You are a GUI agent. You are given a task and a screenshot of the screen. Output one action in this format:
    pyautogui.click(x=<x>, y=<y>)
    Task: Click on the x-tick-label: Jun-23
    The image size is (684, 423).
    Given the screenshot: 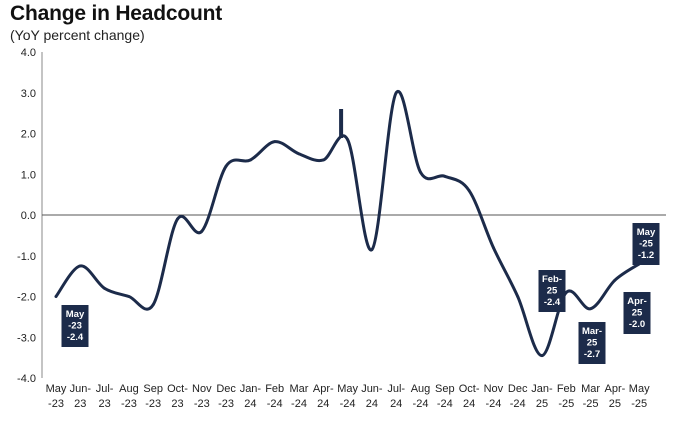 What is the action you would take?
    pyautogui.click(x=81, y=396)
    